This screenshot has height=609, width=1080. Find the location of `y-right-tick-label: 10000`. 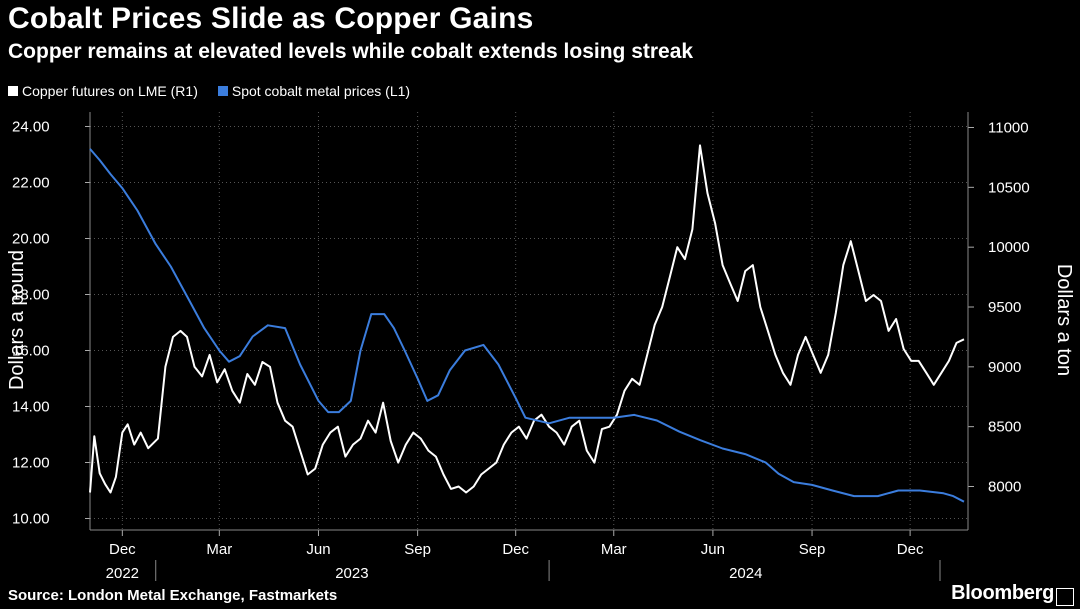

y-right-tick-label: 10000 is located at coordinates (1009, 247).